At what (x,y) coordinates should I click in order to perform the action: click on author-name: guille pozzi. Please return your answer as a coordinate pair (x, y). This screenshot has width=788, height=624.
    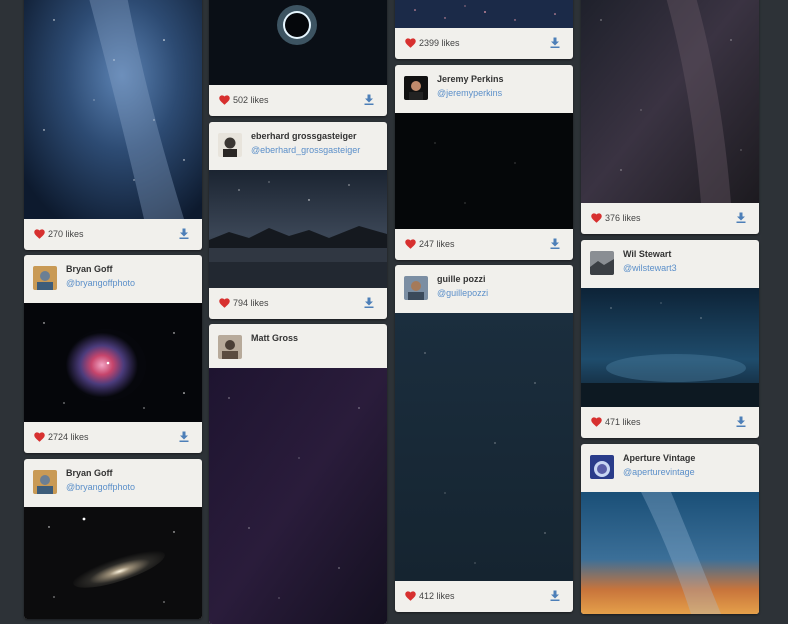
    Looking at the image, I should click on (461, 279).